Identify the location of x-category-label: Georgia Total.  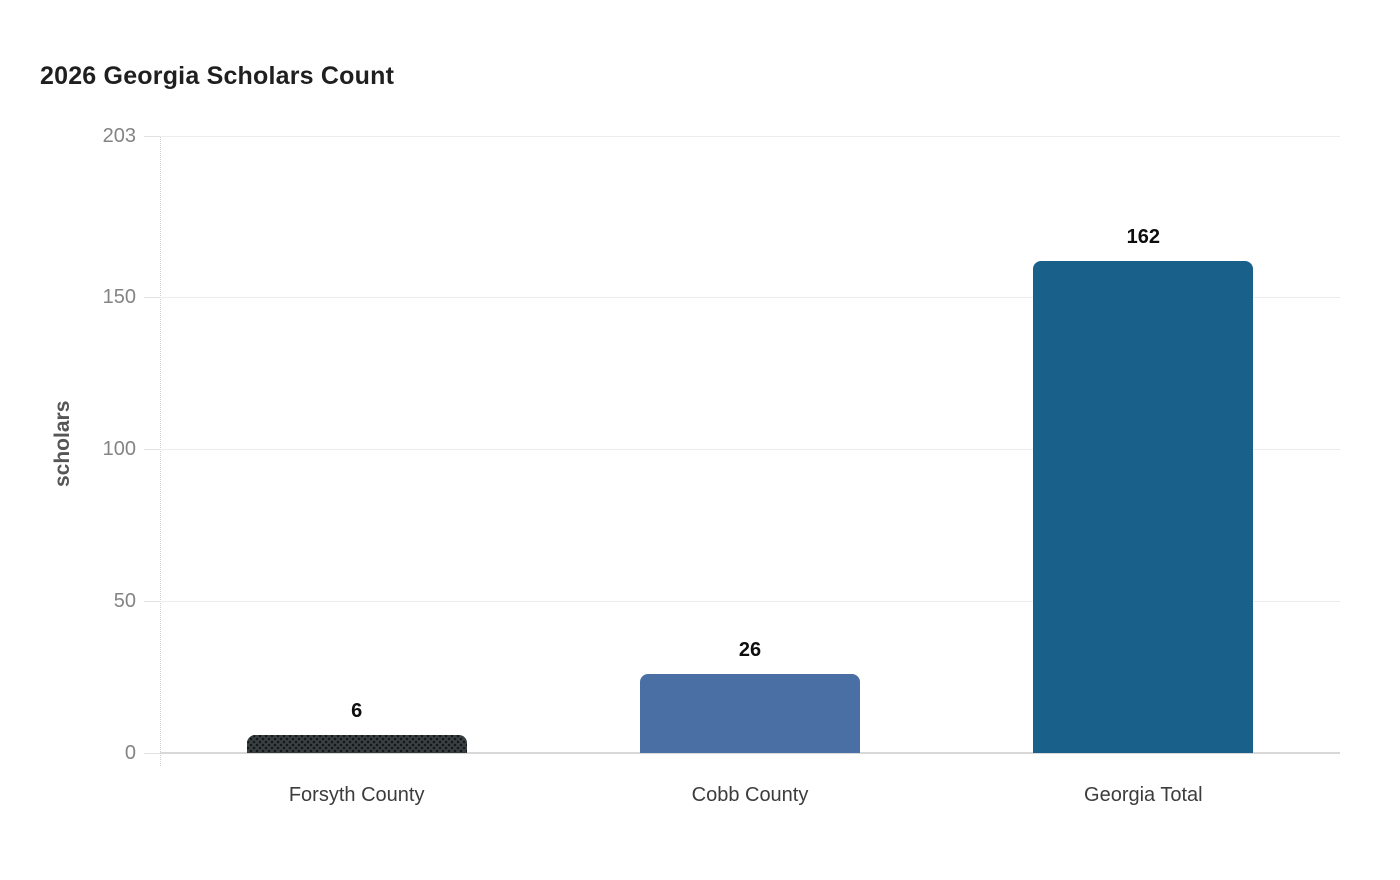
(1143, 795).